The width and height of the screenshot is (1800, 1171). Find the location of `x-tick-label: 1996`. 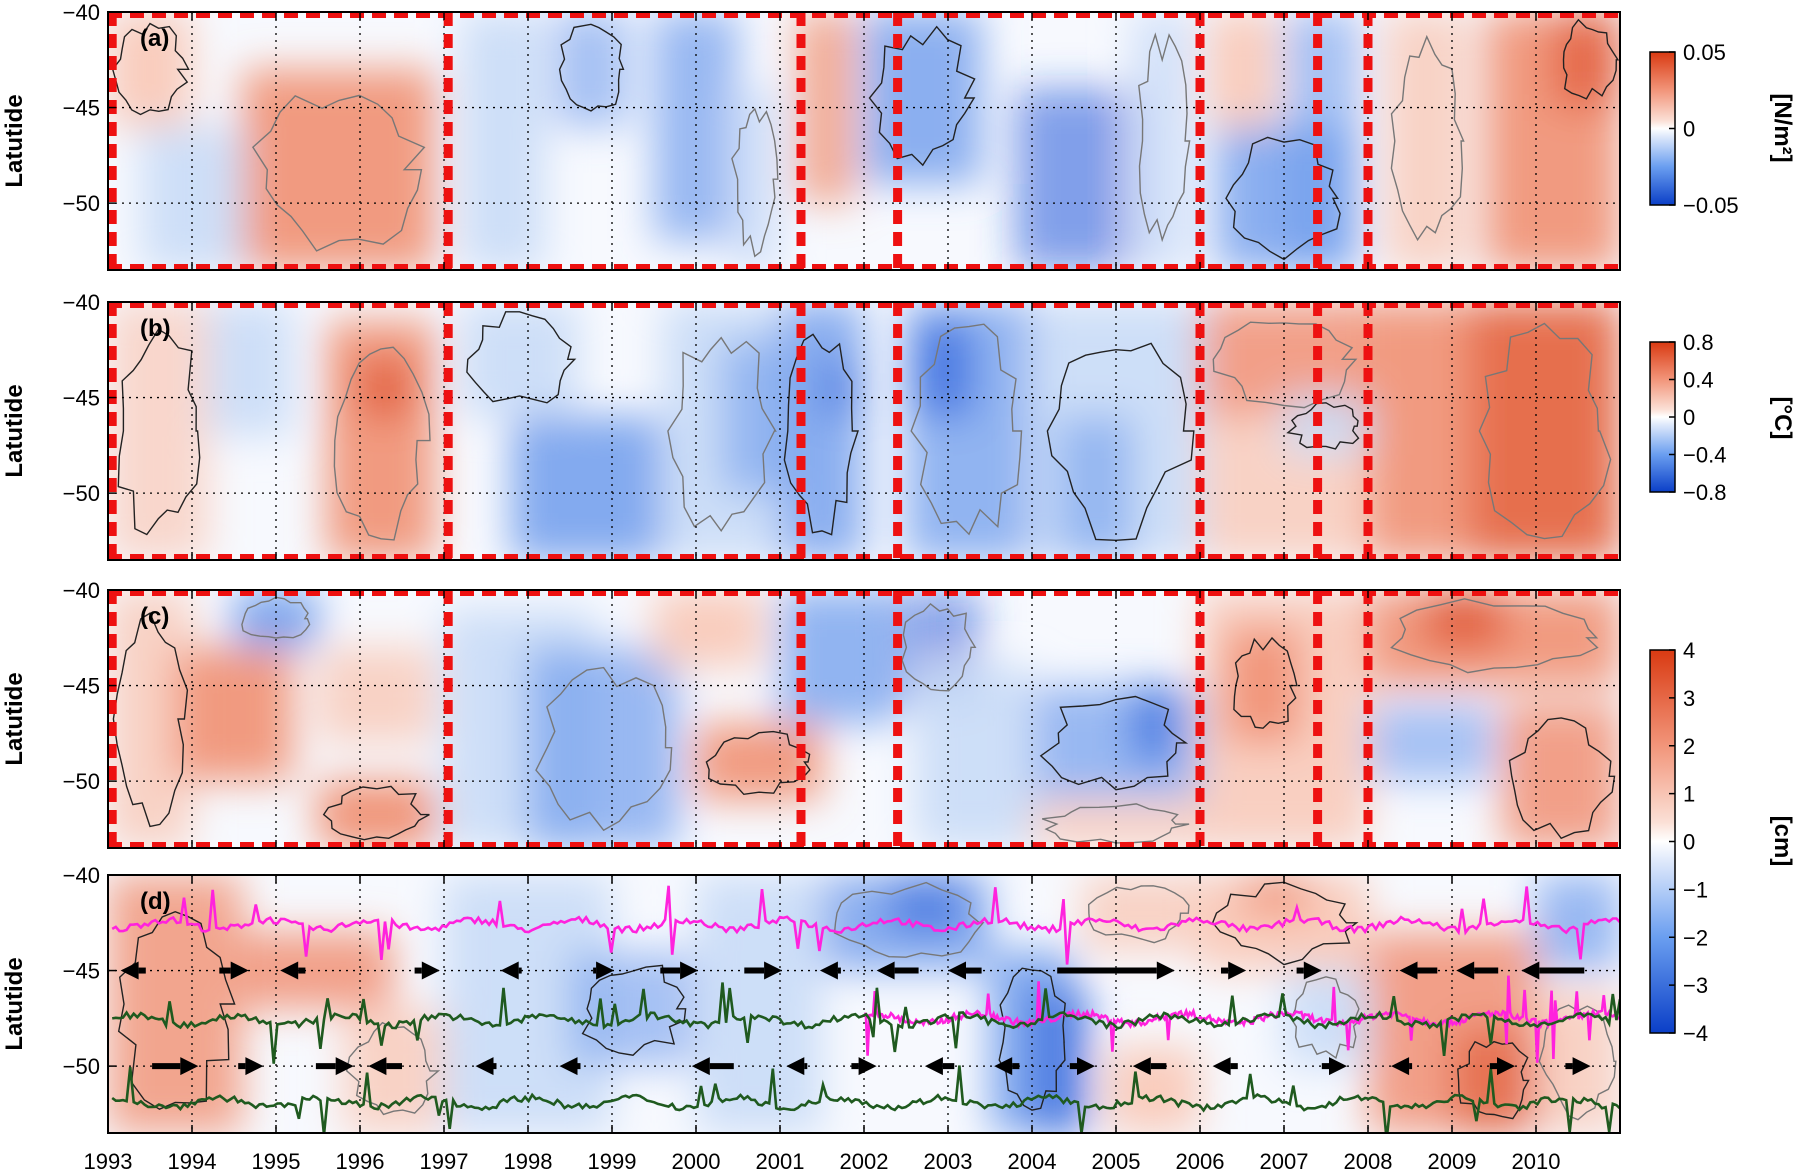

x-tick-label: 1996 is located at coordinates (360, 1160).